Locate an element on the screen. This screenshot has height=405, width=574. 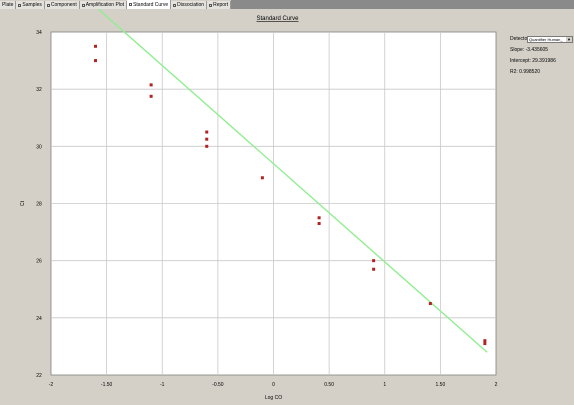
tab-label: Component is located at coordinates (63, 5).